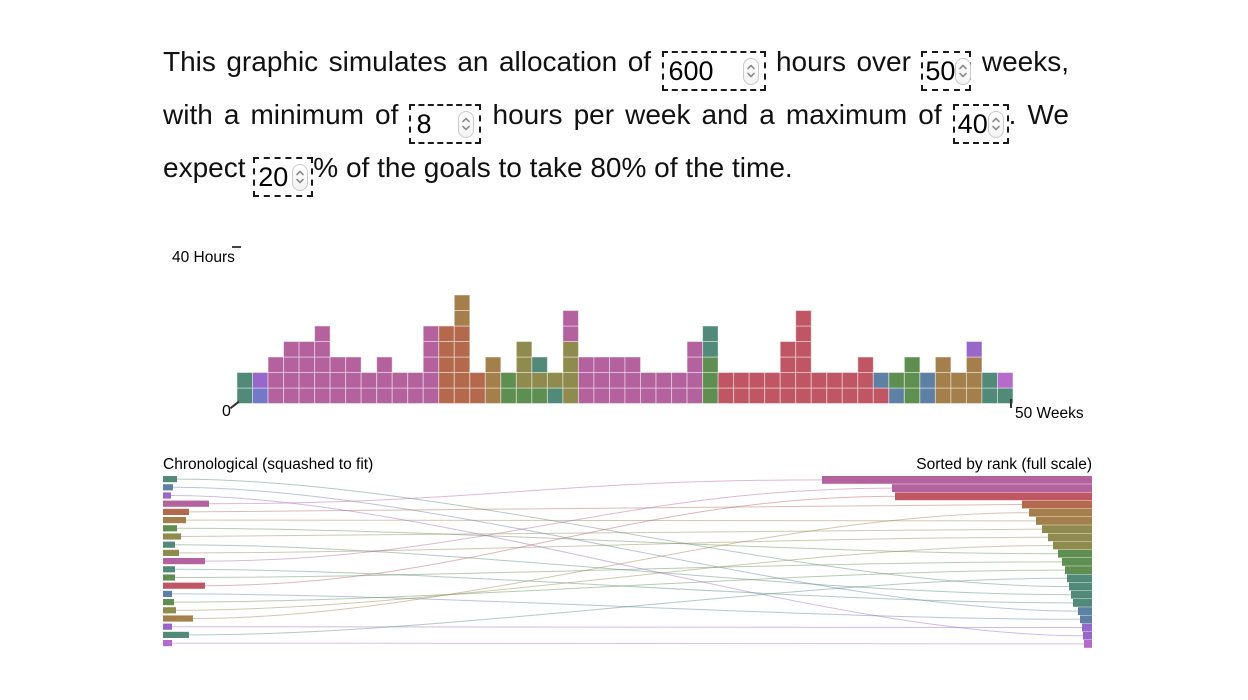 This screenshot has height=700, width=1248. Describe the element at coordinates (1004, 464) in the screenshot. I see `sorted-by-rank-label: Sorted by rank (full scale)` at that location.